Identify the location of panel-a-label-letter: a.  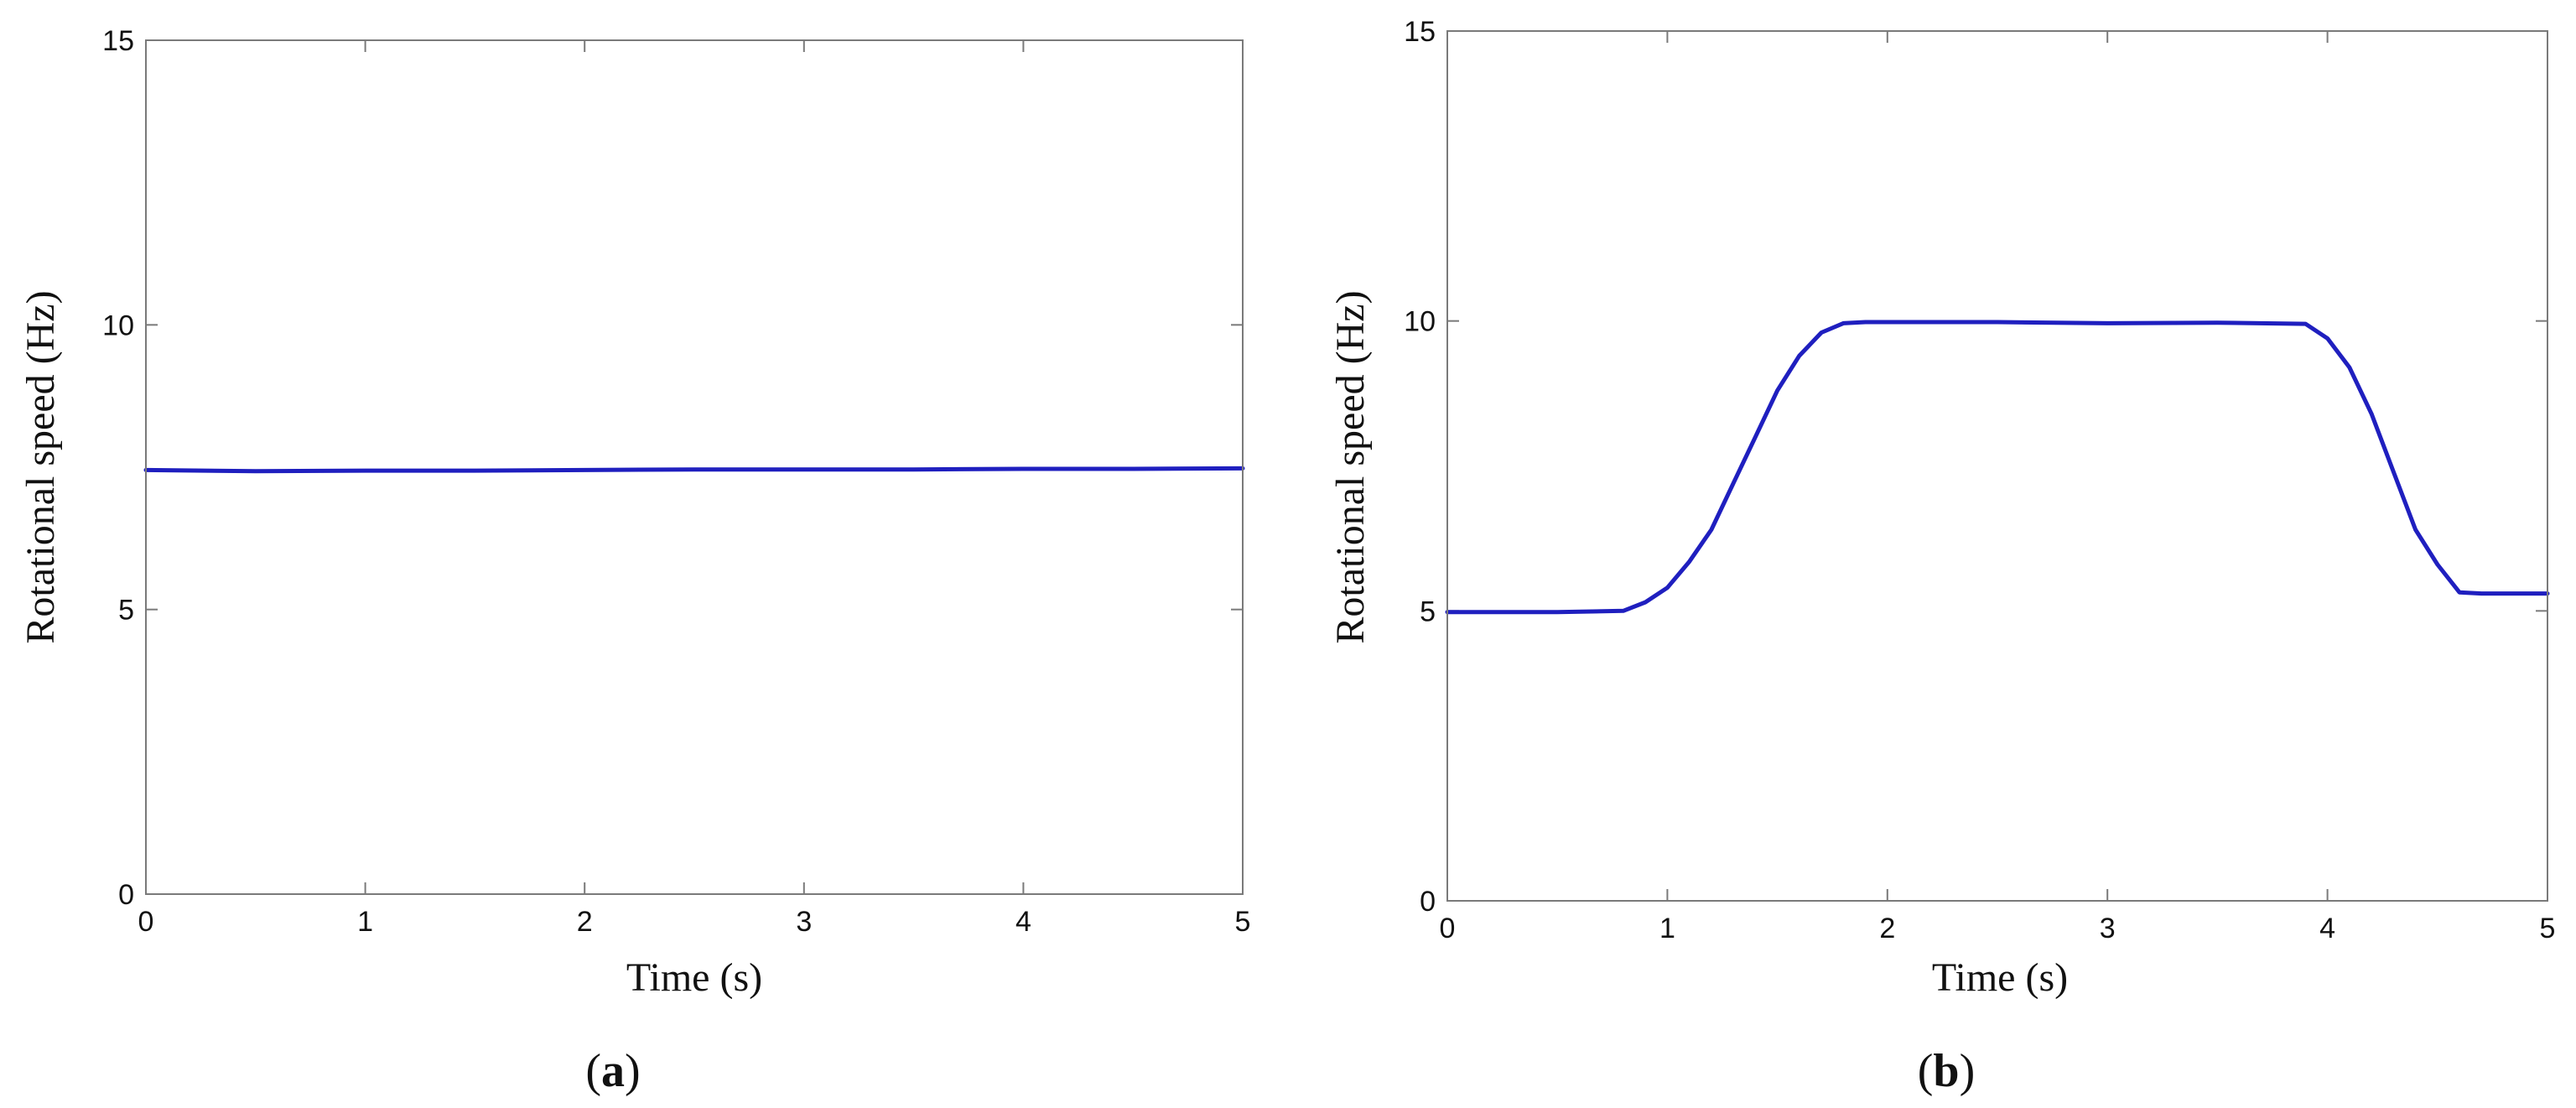
(613, 1071).